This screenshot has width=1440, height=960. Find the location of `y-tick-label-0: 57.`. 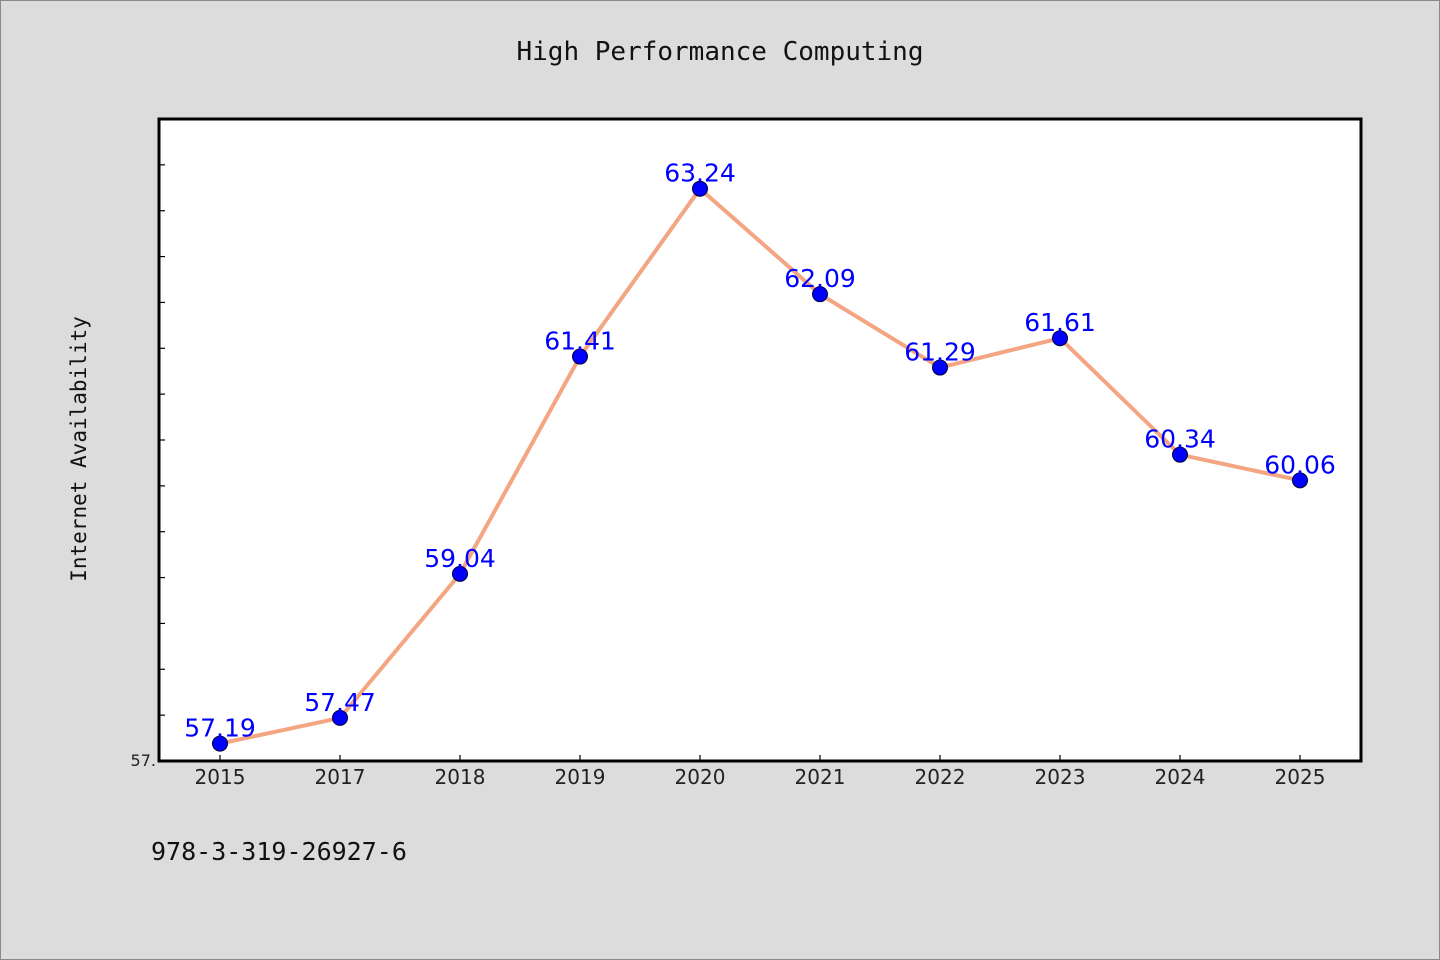

y-tick-label-0: 57. is located at coordinates (143, 760).